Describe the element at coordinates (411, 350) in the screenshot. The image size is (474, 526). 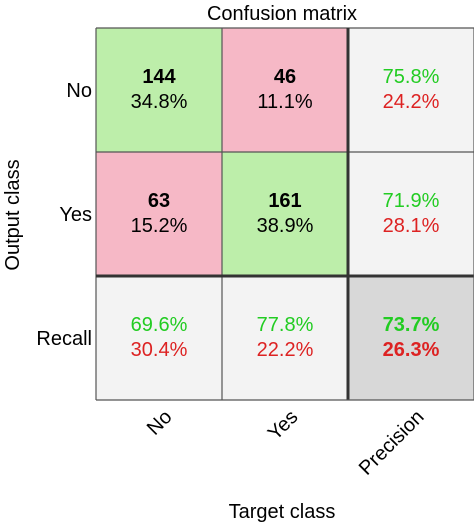
I see `cell-bad-2-2: 26.3%` at that location.